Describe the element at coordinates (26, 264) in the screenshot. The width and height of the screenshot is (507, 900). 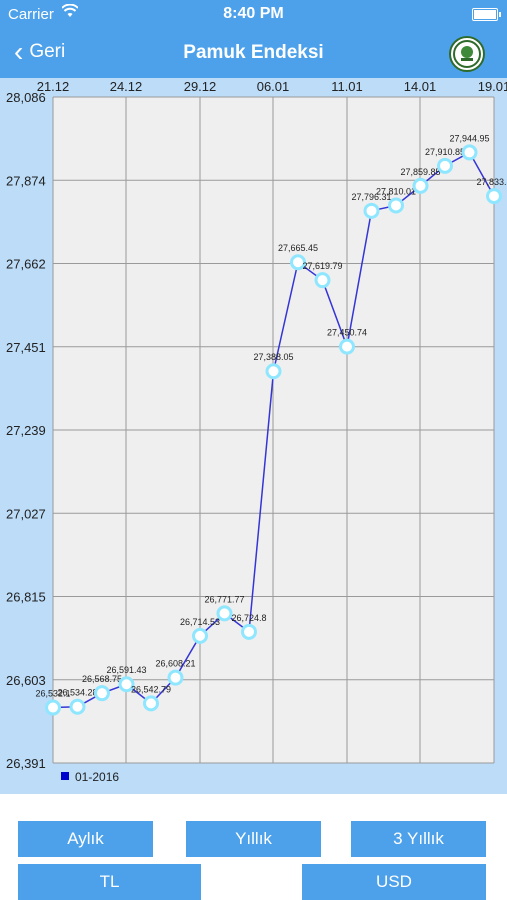
I see `y-tick-label: 27,662` at that location.